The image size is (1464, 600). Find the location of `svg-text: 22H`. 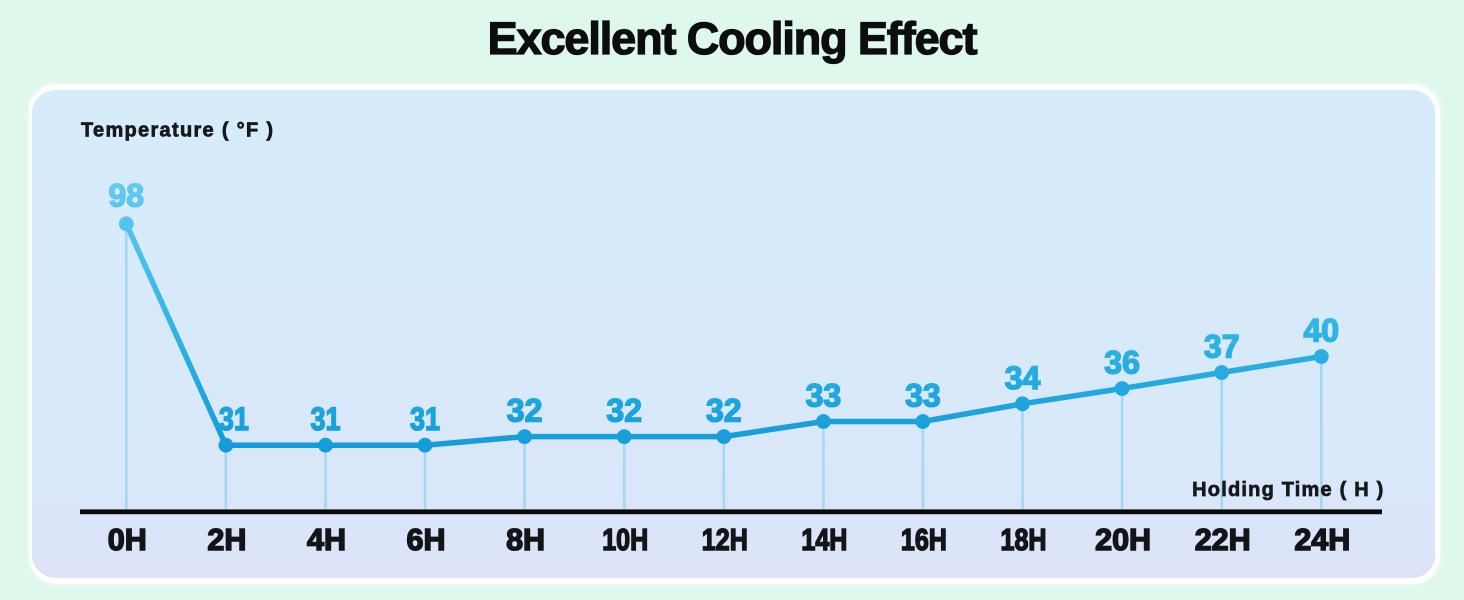

svg-text: 22H is located at coordinates (1223, 540).